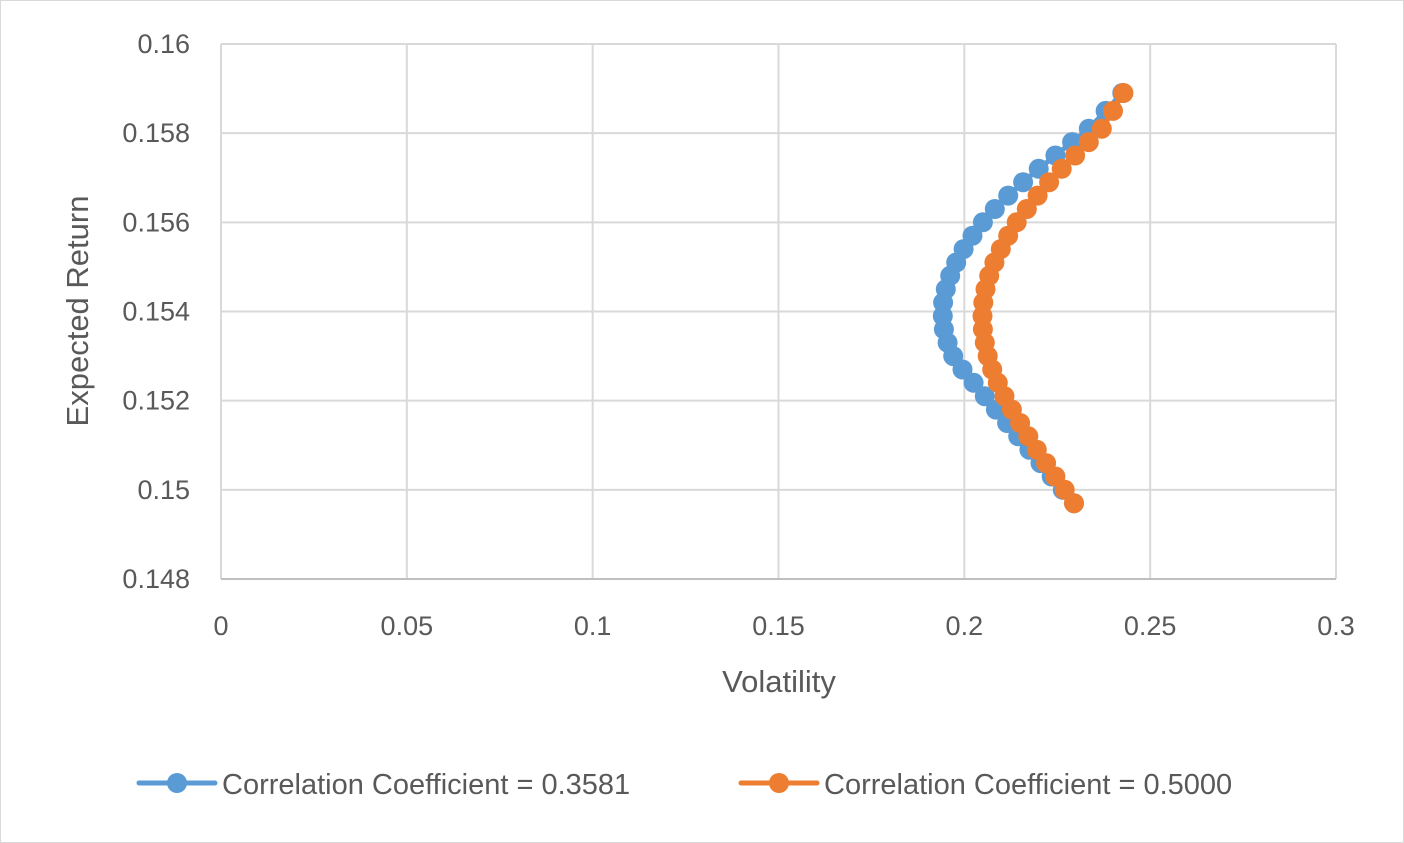 The height and width of the screenshot is (843, 1404). Describe the element at coordinates (1028, 785) in the screenshot. I see `legend-label-series-2: Correlation Coefficient = 0.5000` at that location.